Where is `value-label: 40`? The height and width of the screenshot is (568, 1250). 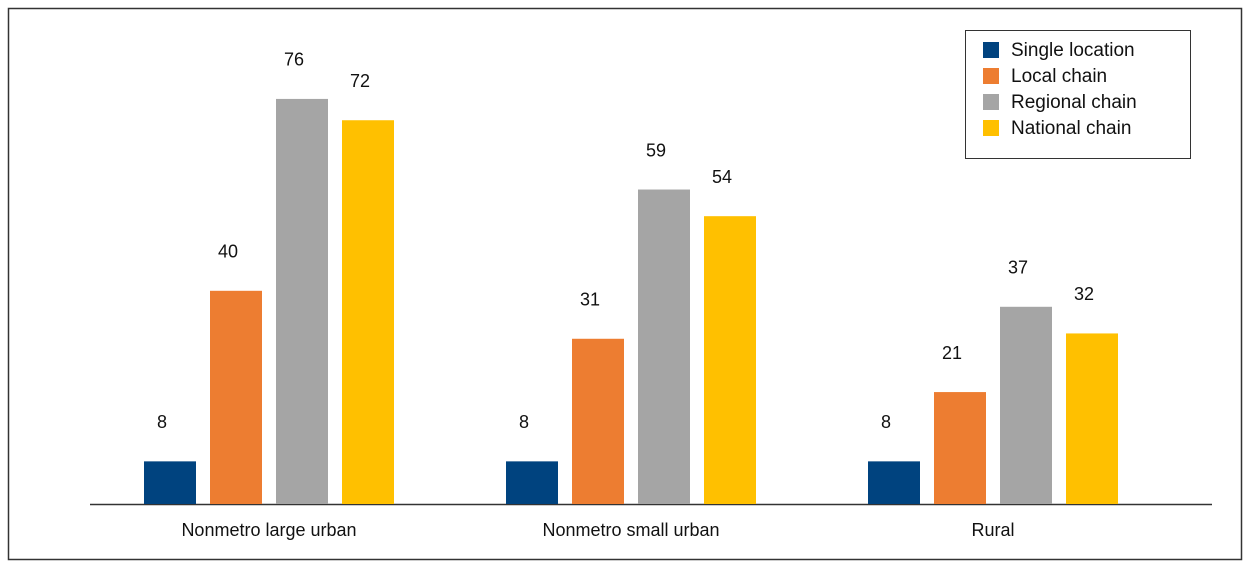
value-label: 40 is located at coordinates (228, 252).